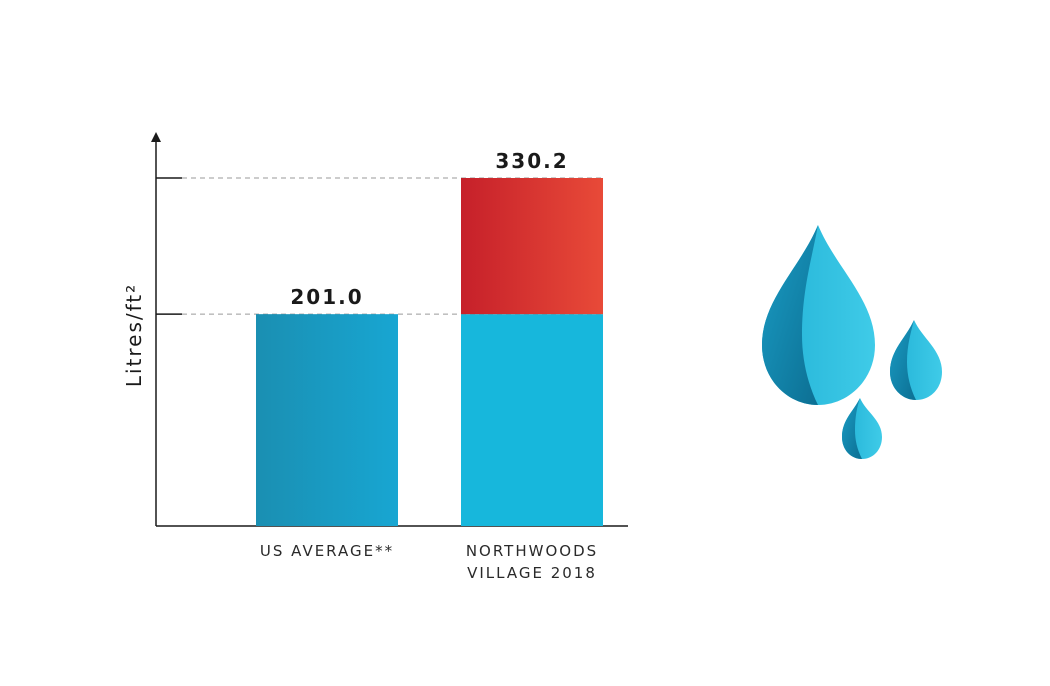 The height and width of the screenshot is (686, 1050). Describe the element at coordinates (327, 551) in the screenshot. I see `category-label-0-0: US AVERAGE**` at that location.